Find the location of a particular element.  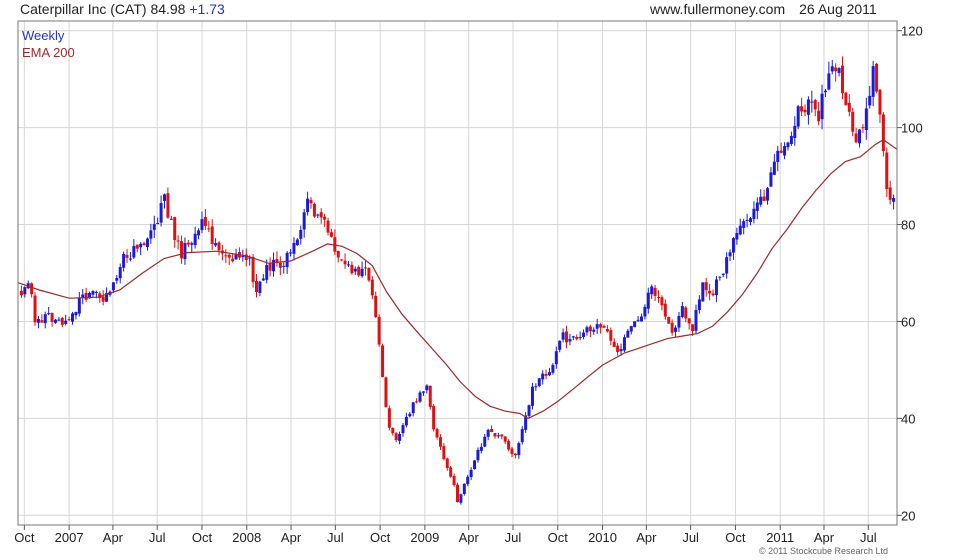

x-tick-label: Oct is located at coordinates (380, 537).